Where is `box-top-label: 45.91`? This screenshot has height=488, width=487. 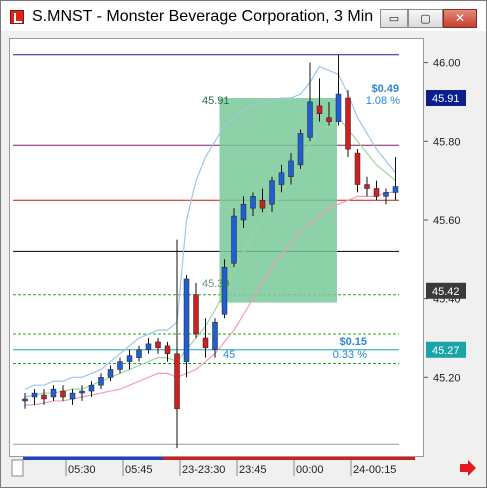
box-top-label: 45.91 is located at coordinates (216, 101).